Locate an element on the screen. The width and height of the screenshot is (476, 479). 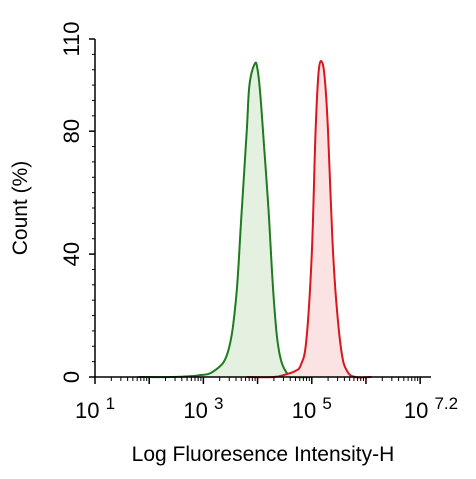
x-tick-label: 10 3 is located at coordinates (203, 408).